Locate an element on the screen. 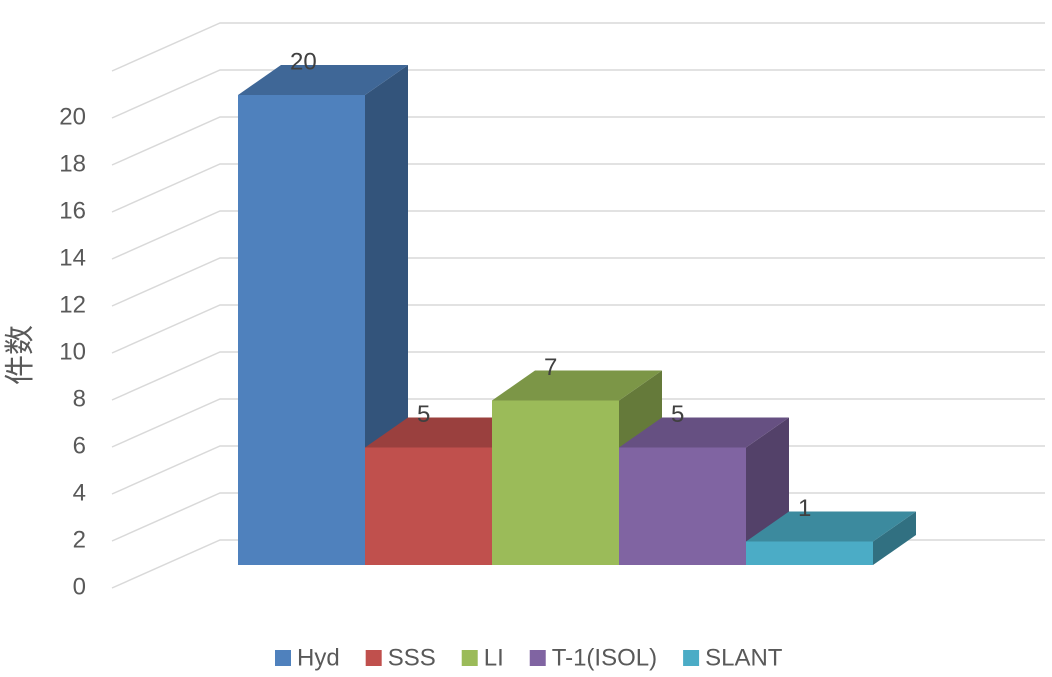  data-label: 1 is located at coordinates (804, 508).